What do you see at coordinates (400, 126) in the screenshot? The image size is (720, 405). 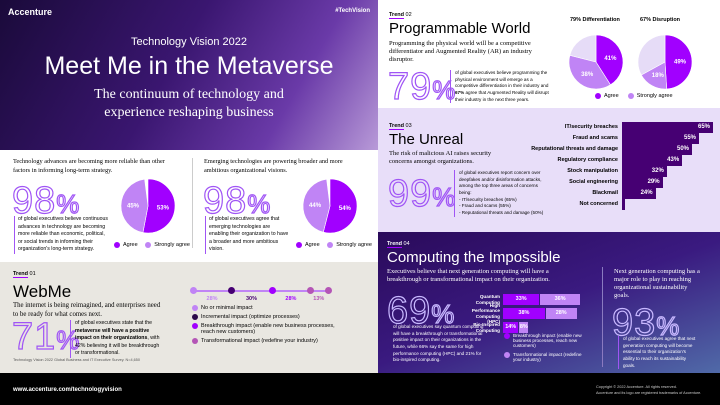 I see `trend-label: Trend 03` at bounding box center [400, 126].